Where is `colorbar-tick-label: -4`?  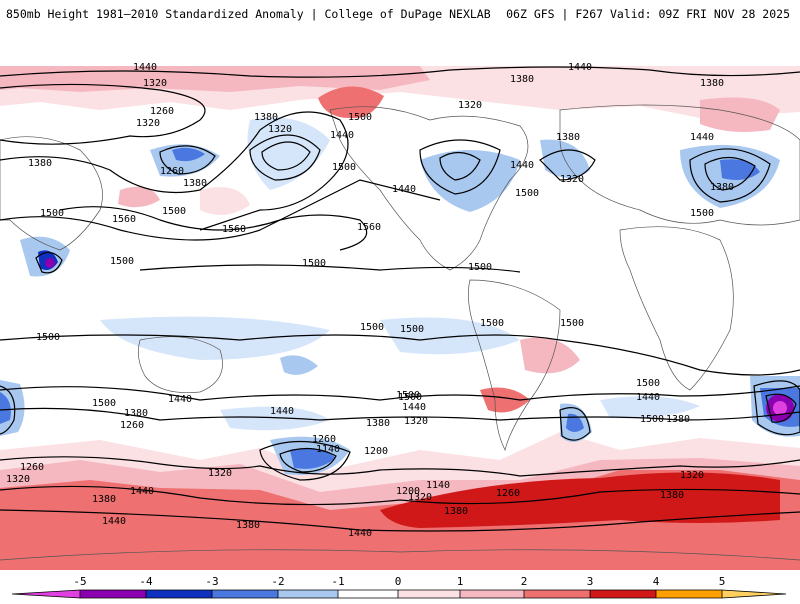 colorbar-tick-label: -4 is located at coordinates (146, 581).